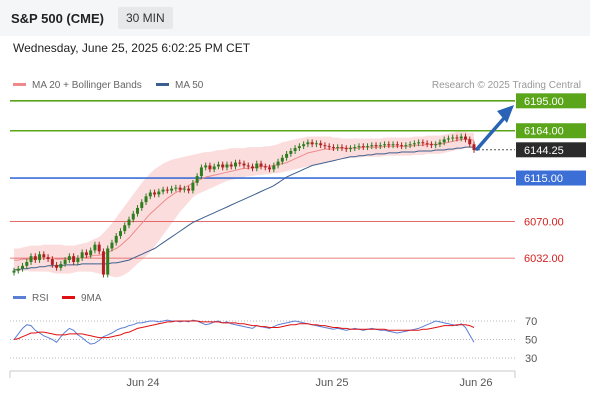 This screenshot has width=590, height=400. Describe the element at coordinates (244, 332) in the screenshot. I see `rsi-line` at that location.